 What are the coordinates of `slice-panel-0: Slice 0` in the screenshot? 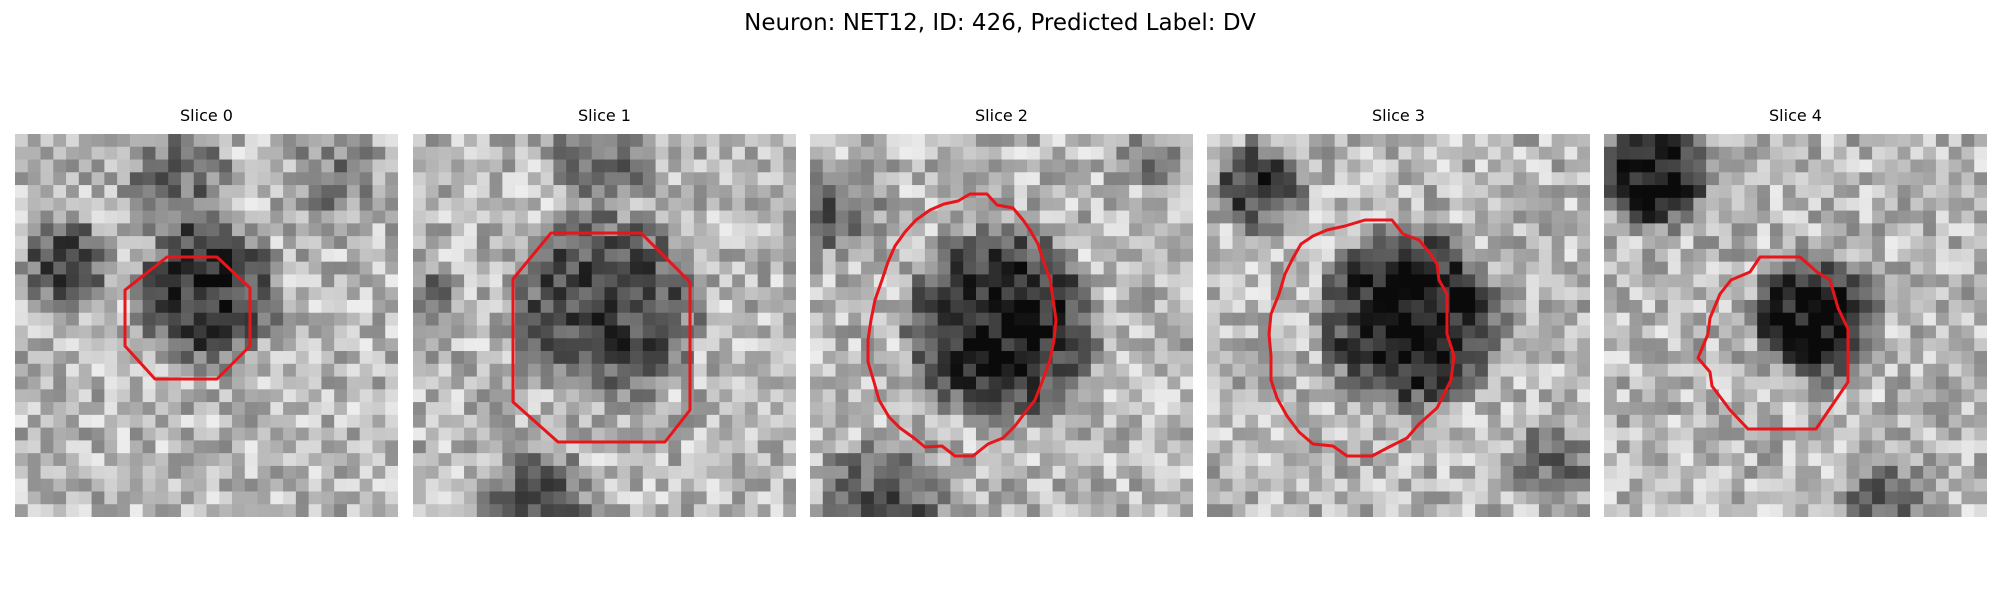 It's located at (206, 310).